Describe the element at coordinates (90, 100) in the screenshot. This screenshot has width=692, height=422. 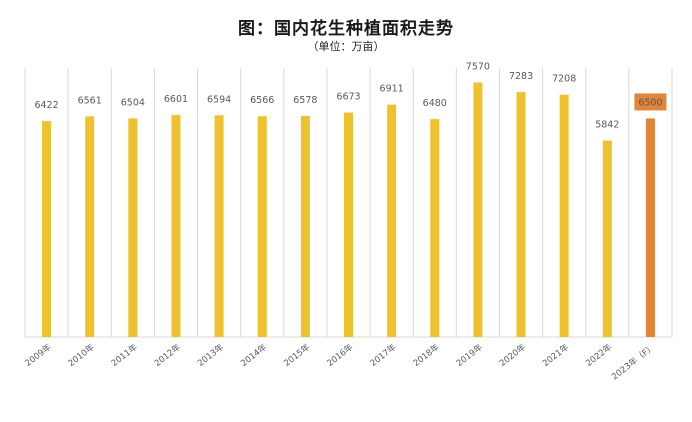
I see `data-label: 6561` at that location.